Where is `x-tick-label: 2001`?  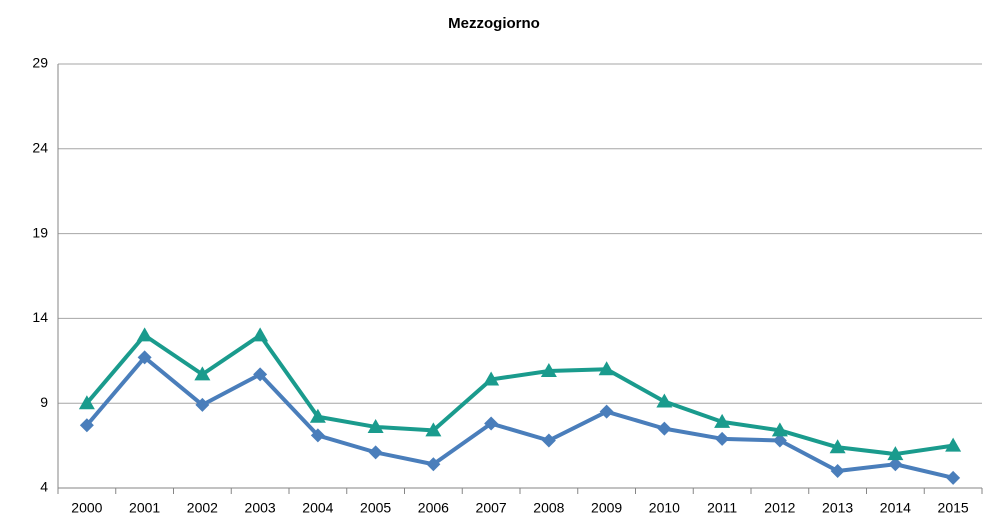
x-tick-label: 2001 is located at coordinates (144, 508).